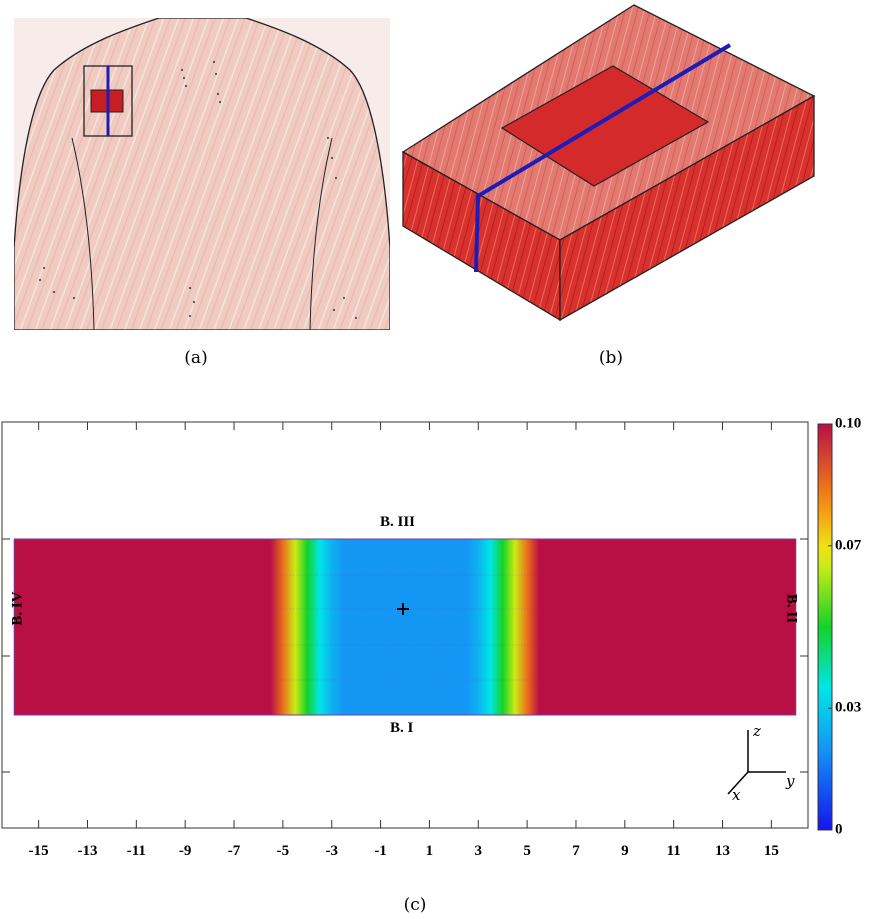 Image resolution: width=872 pixels, height=919 pixels. Describe the element at coordinates (478, 851) in the screenshot. I see `x-tick-label: 3` at that location.